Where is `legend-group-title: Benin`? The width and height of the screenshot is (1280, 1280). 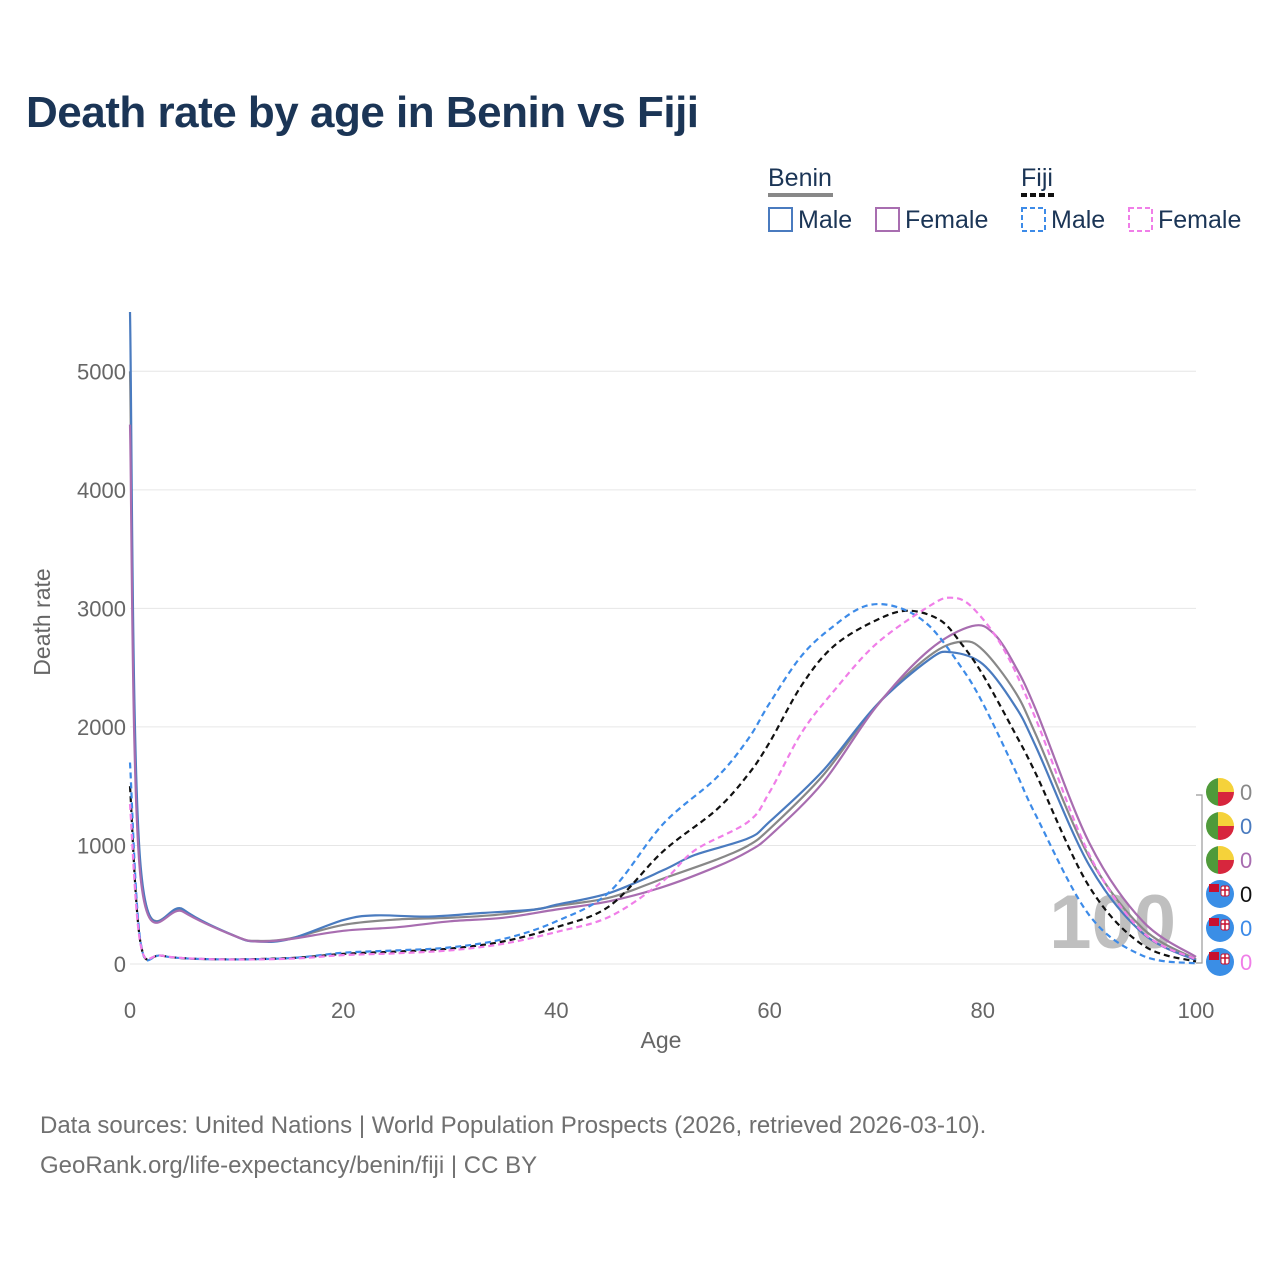
legend-group-title: Benin is located at coordinates (800, 178).